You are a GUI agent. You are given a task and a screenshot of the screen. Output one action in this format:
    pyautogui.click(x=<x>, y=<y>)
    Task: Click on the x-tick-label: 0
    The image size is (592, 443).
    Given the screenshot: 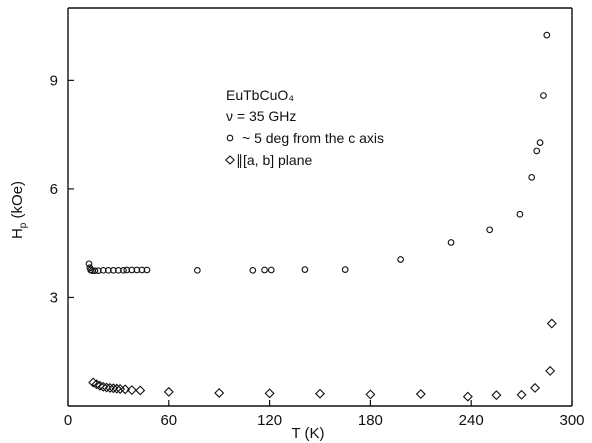 What is the action you would take?
    pyautogui.click(x=68, y=420)
    